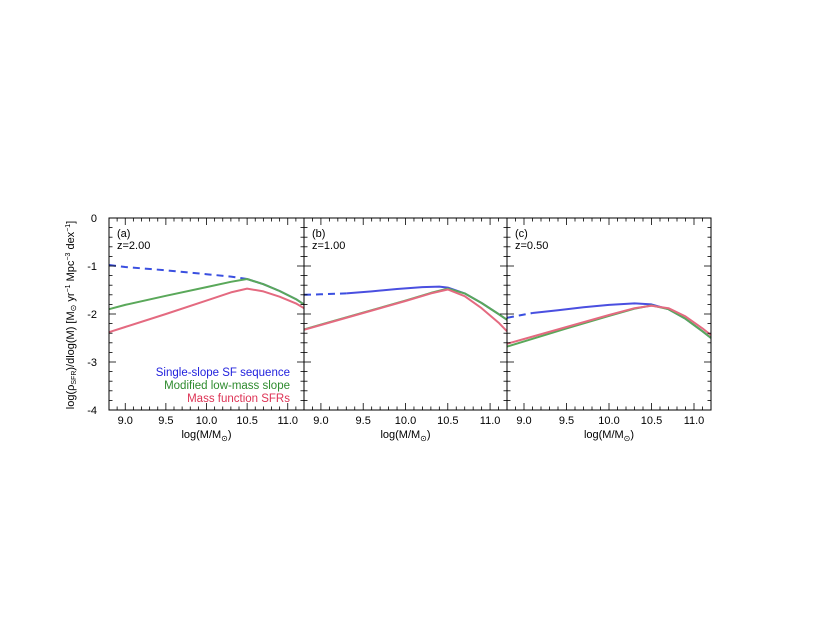  What do you see at coordinates (521, 234) in the screenshot?
I see `panel-label: (c)` at bounding box center [521, 234].